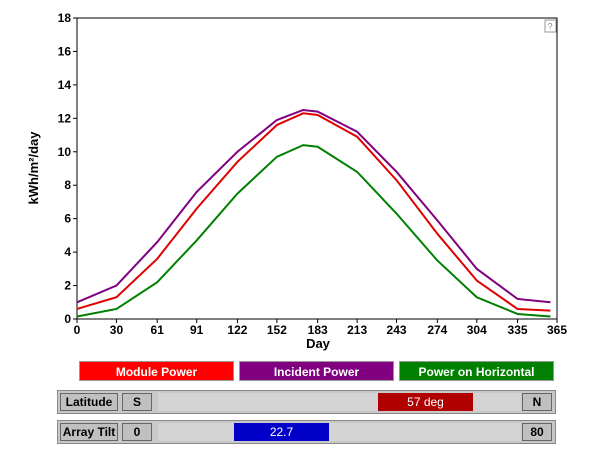  What do you see at coordinates (518, 330) in the screenshot?
I see `x-tick-label: 335` at bounding box center [518, 330].